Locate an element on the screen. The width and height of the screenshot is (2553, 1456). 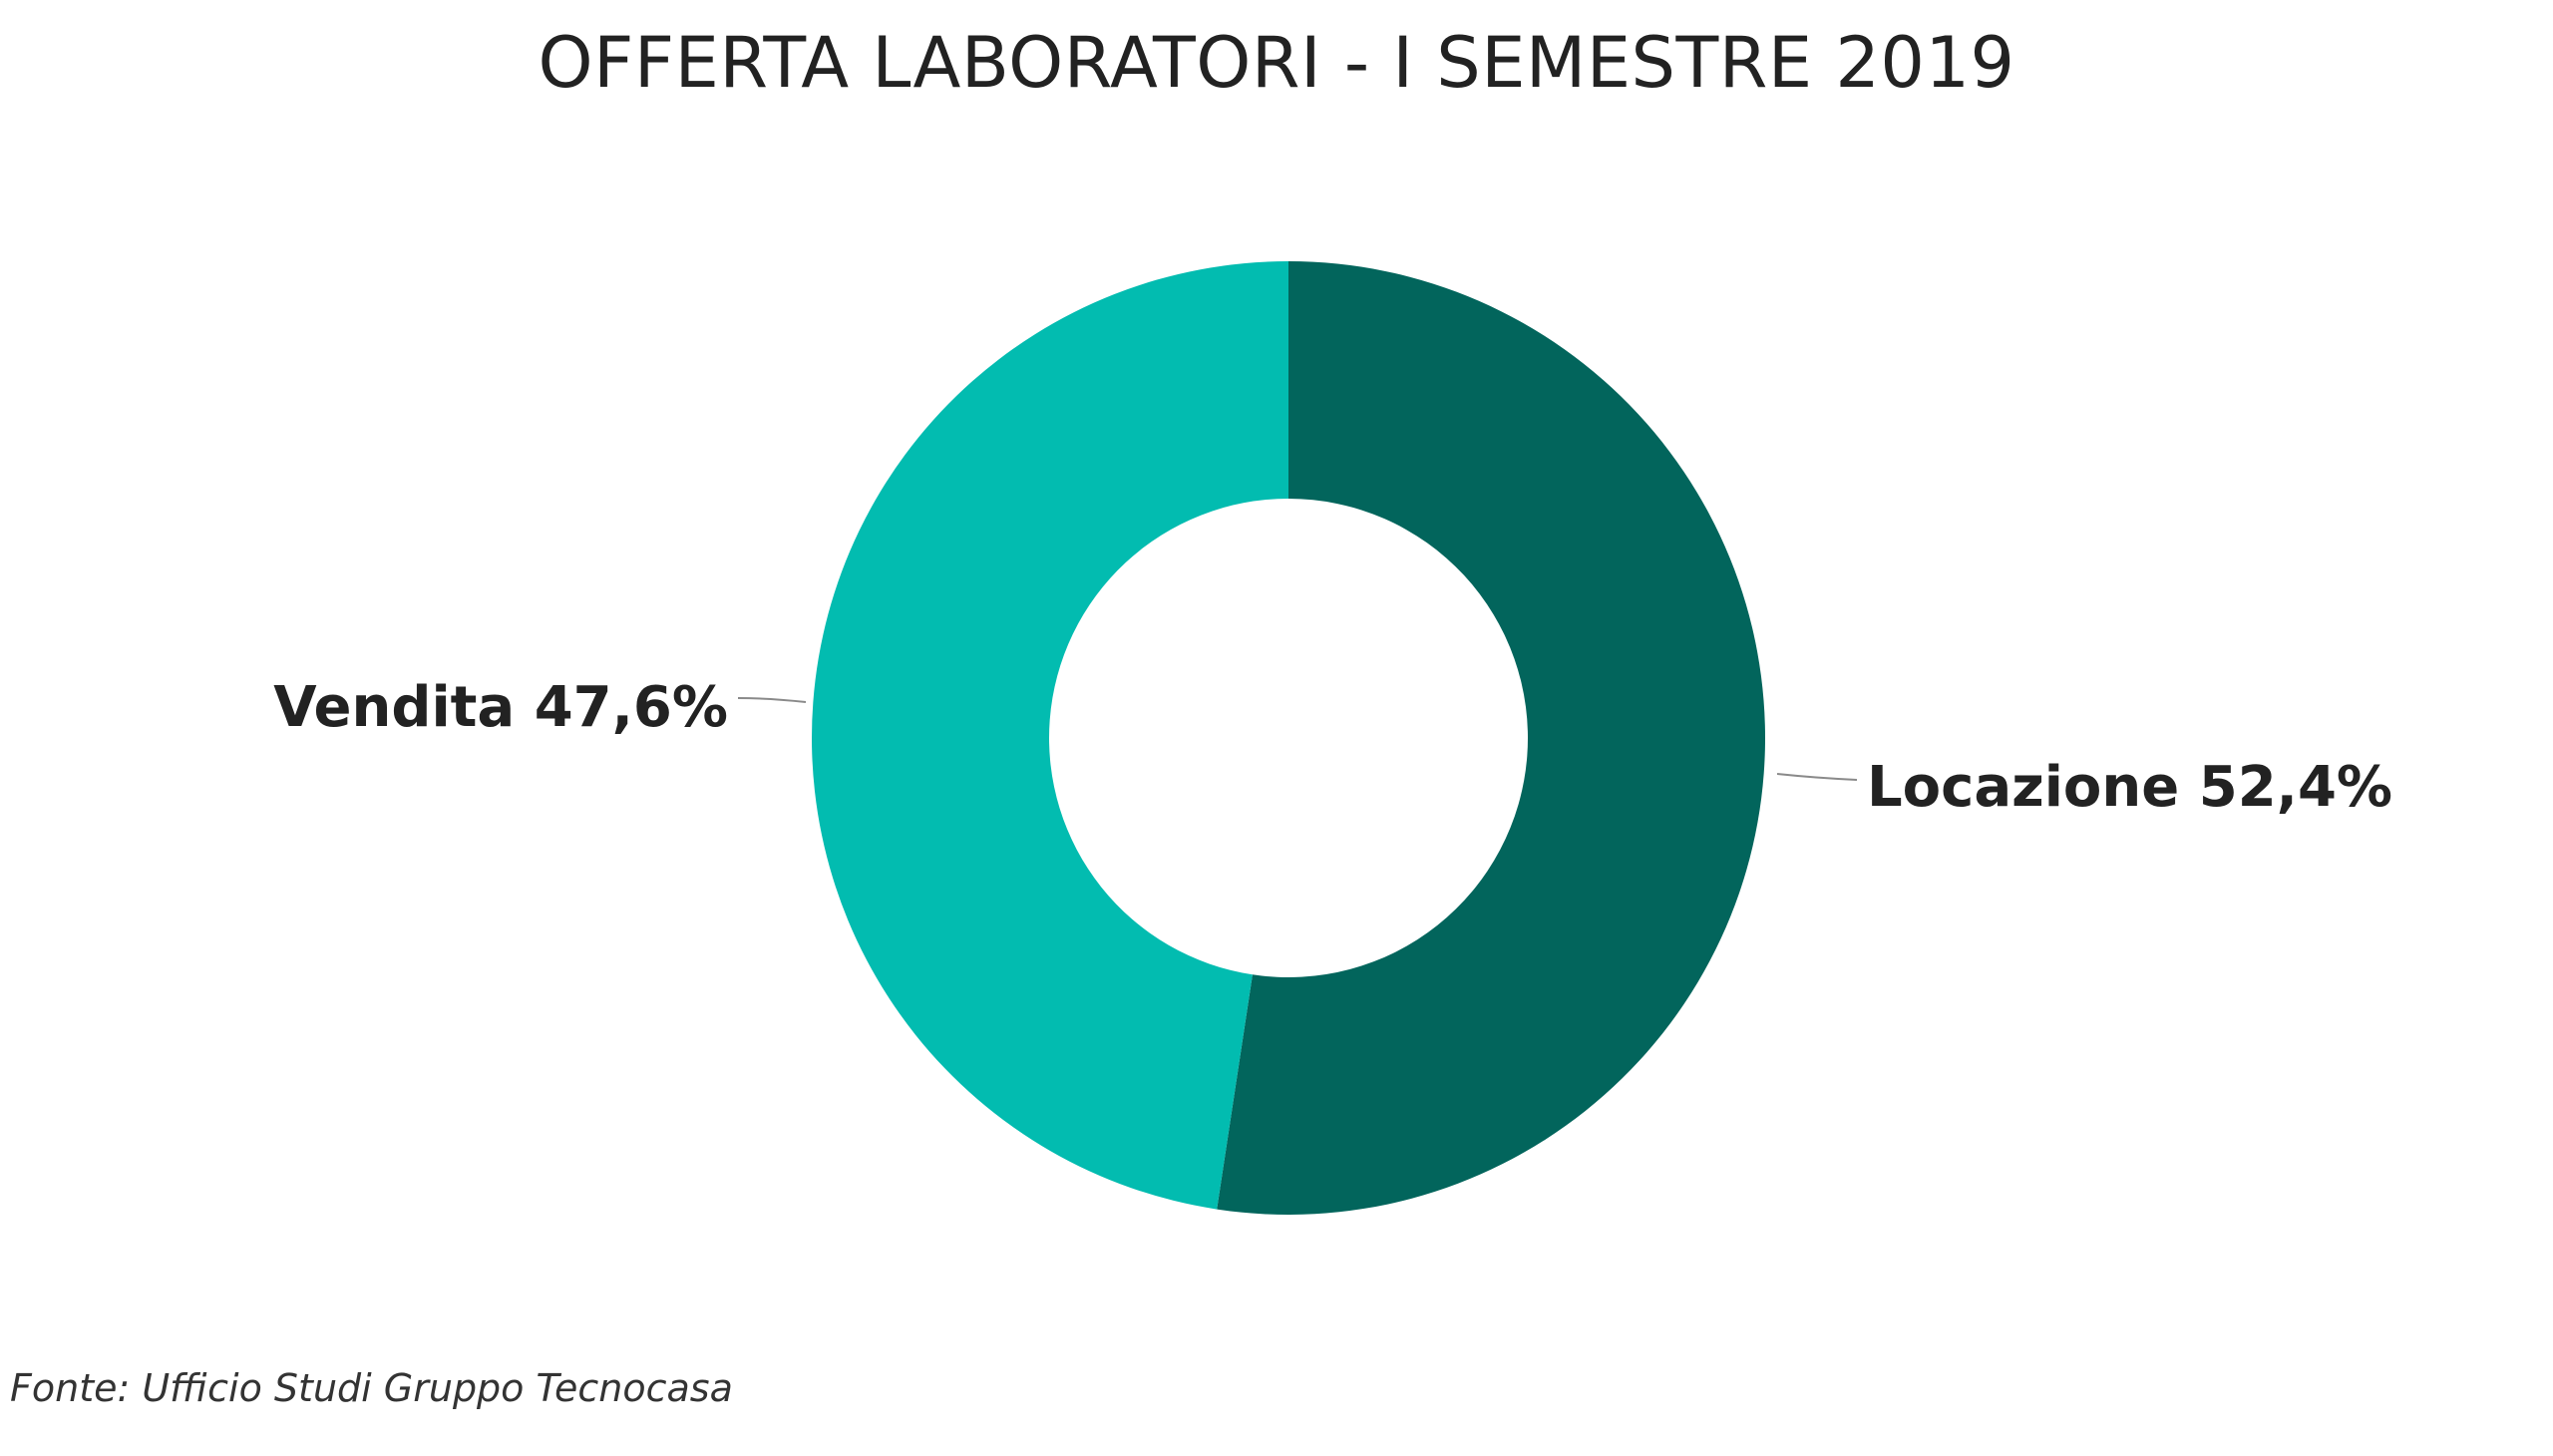
leader-line-locazione is located at coordinates (1817, 777).